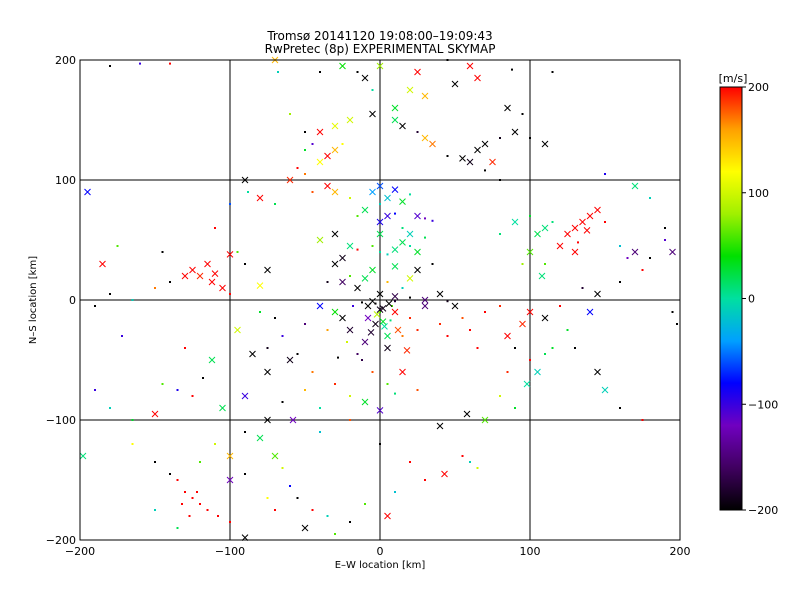 The image size is (800, 600). Describe the element at coordinates (61, 300) in the screenshot. I see `y-tick-labels: −200 −100 0 100 200` at that location.